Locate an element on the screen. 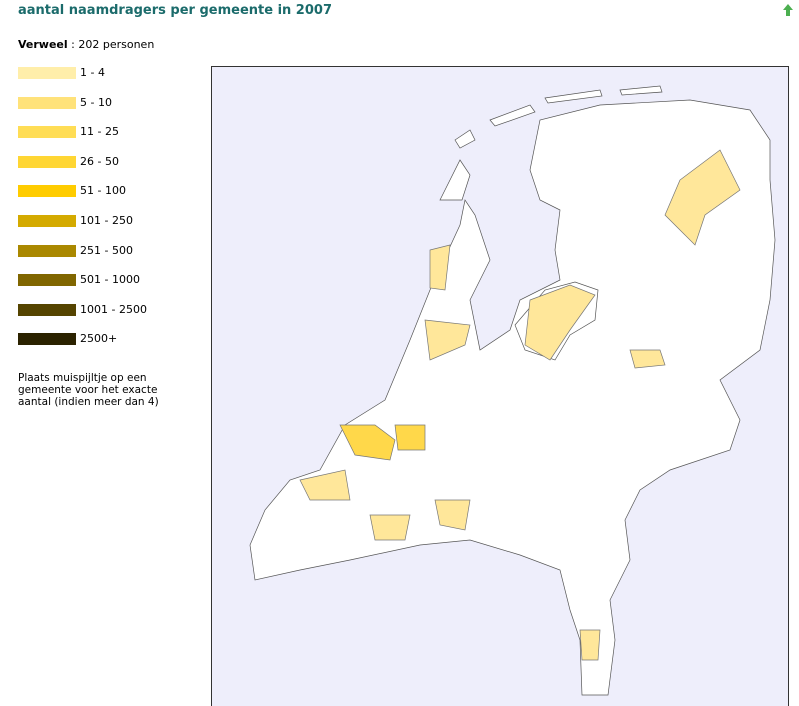 This screenshot has height=706, width=799. hint-line: Plaats muispijltje op een is located at coordinates (103, 378).